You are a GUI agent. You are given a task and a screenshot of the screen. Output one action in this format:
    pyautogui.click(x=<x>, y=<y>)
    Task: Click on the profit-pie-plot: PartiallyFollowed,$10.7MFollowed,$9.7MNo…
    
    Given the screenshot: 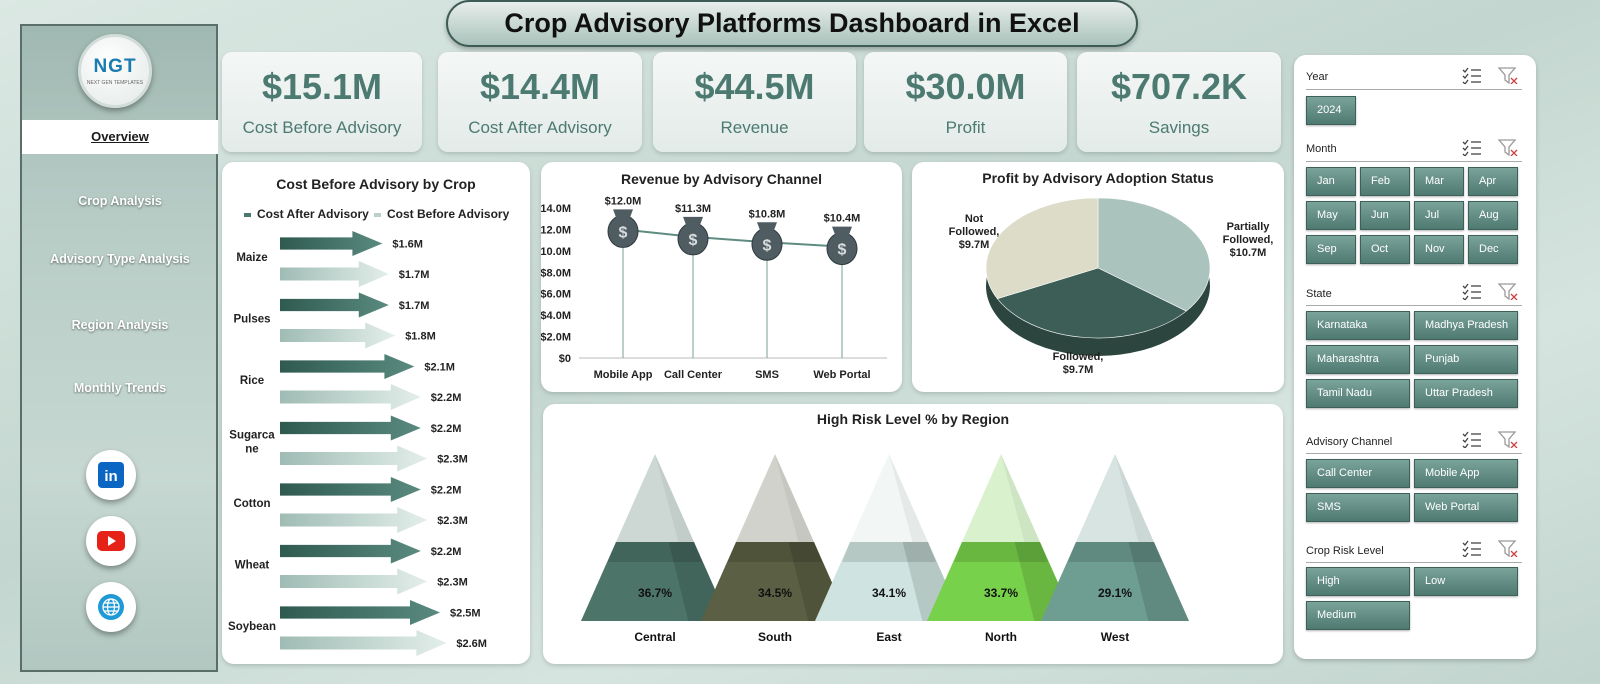 What is the action you would take?
    pyautogui.click(x=1111, y=286)
    